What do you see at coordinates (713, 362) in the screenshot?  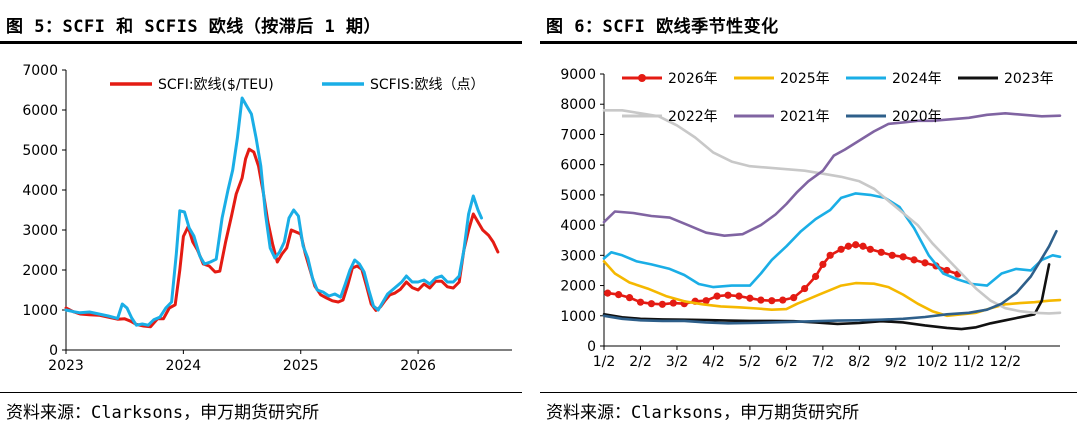 I see `x-tick-label: 4/2` at bounding box center [713, 362].